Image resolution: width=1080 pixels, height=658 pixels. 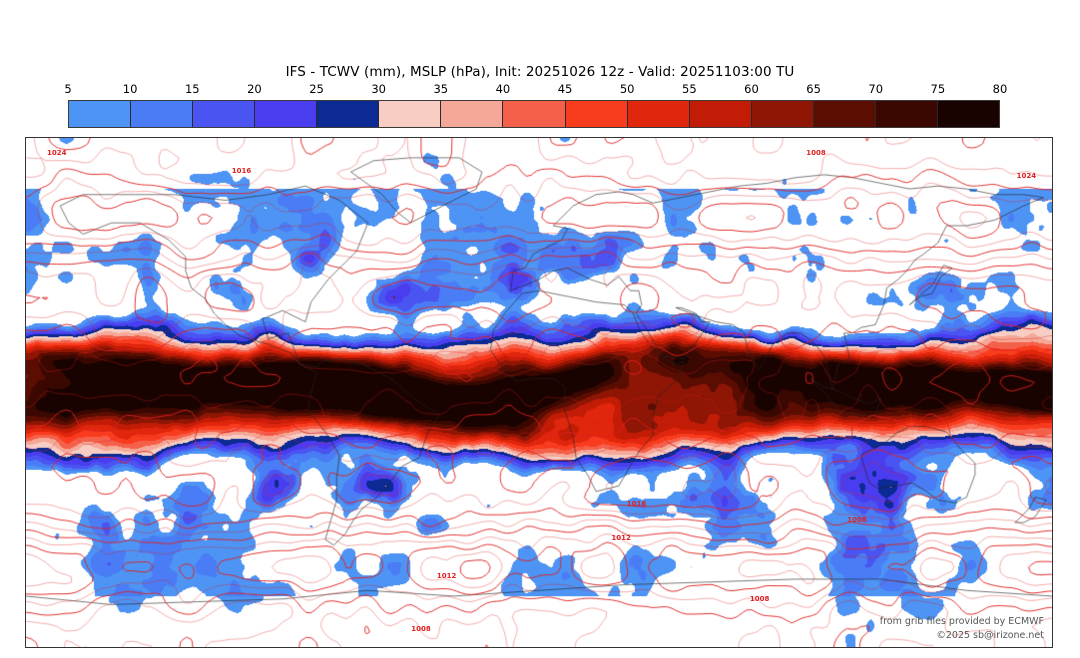 What do you see at coordinates (565, 89) in the screenshot?
I see `colorbar-tick-45: 45` at bounding box center [565, 89].